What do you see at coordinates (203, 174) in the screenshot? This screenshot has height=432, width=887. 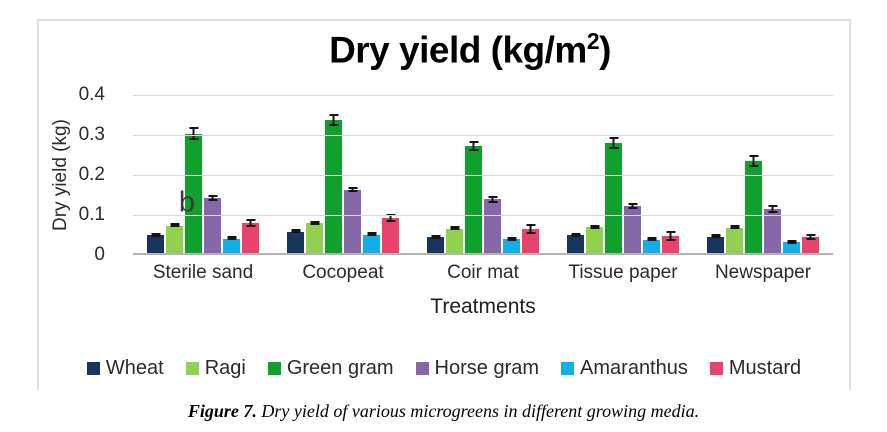 I see `bar-group-sterile-sand` at bounding box center [203, 174].